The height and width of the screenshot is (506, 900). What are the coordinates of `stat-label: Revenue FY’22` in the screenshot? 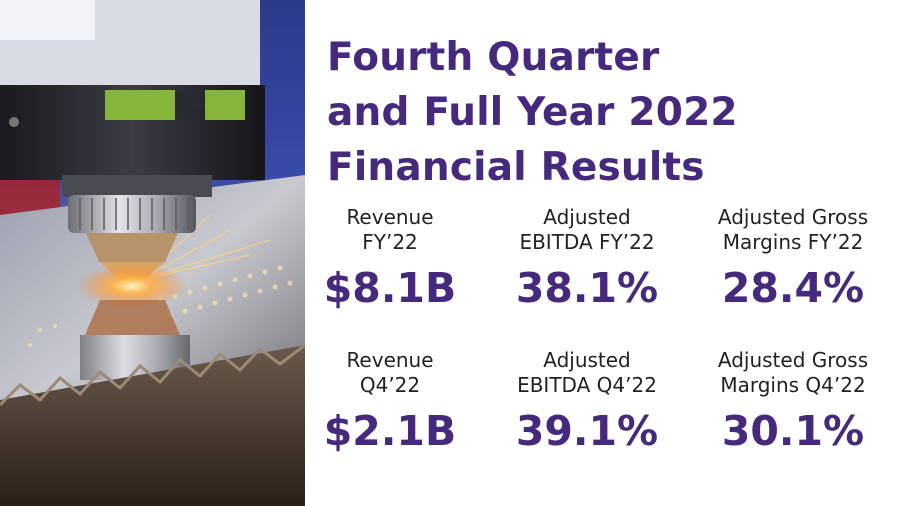 It's located at (390, 230).